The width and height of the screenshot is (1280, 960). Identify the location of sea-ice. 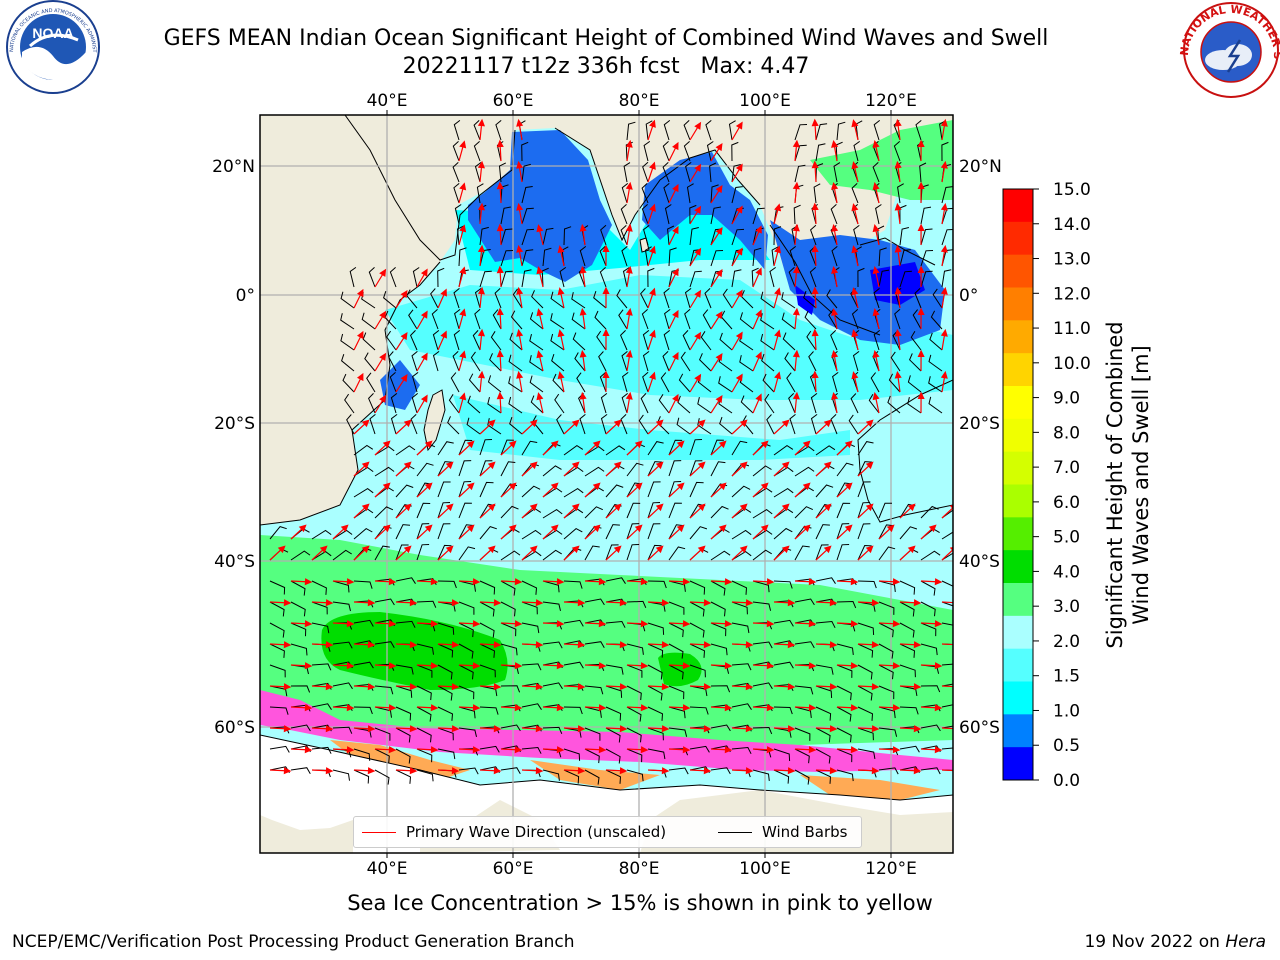
(606, 731).